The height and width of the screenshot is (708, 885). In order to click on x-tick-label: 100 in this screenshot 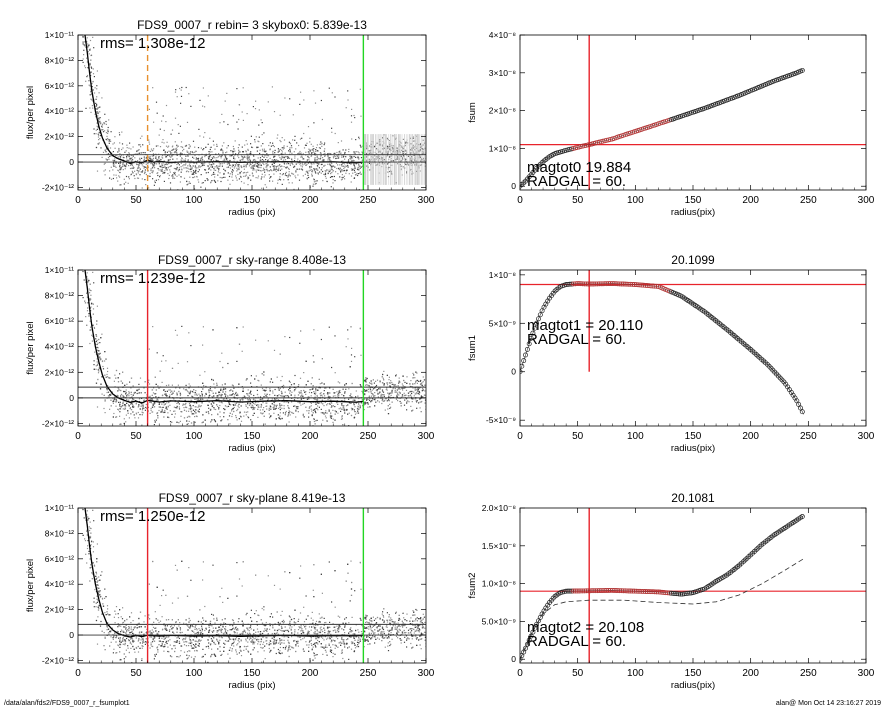, I will do `click(194, 200)`.